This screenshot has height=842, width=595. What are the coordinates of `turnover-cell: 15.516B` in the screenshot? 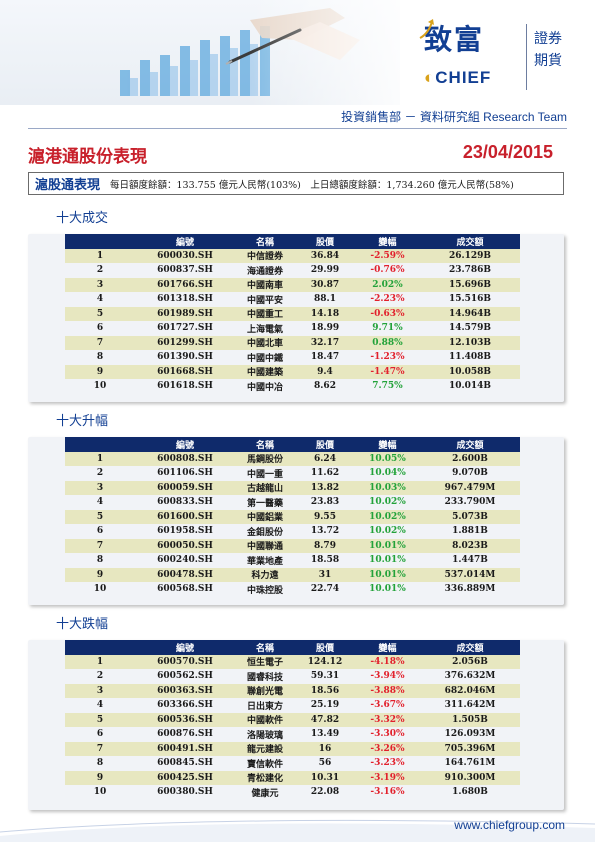 It's located at (470, 299).